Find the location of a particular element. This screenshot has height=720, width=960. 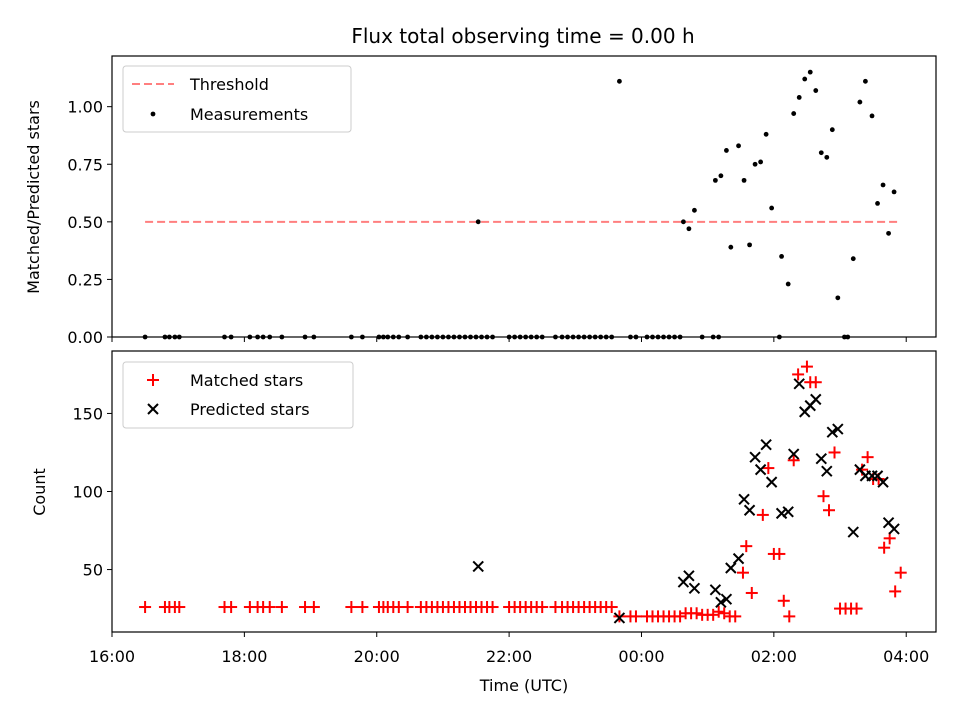

bottom-y-ticks: 50 100 150 is located at coordinates (92, 492).